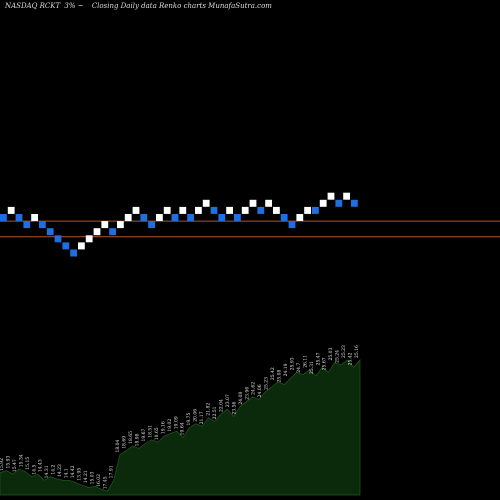 This screenshot has width=500, height=500. Describe the element at coordinates (15, 465) in the screenshot. I see `price-label: 15.47` at that location.